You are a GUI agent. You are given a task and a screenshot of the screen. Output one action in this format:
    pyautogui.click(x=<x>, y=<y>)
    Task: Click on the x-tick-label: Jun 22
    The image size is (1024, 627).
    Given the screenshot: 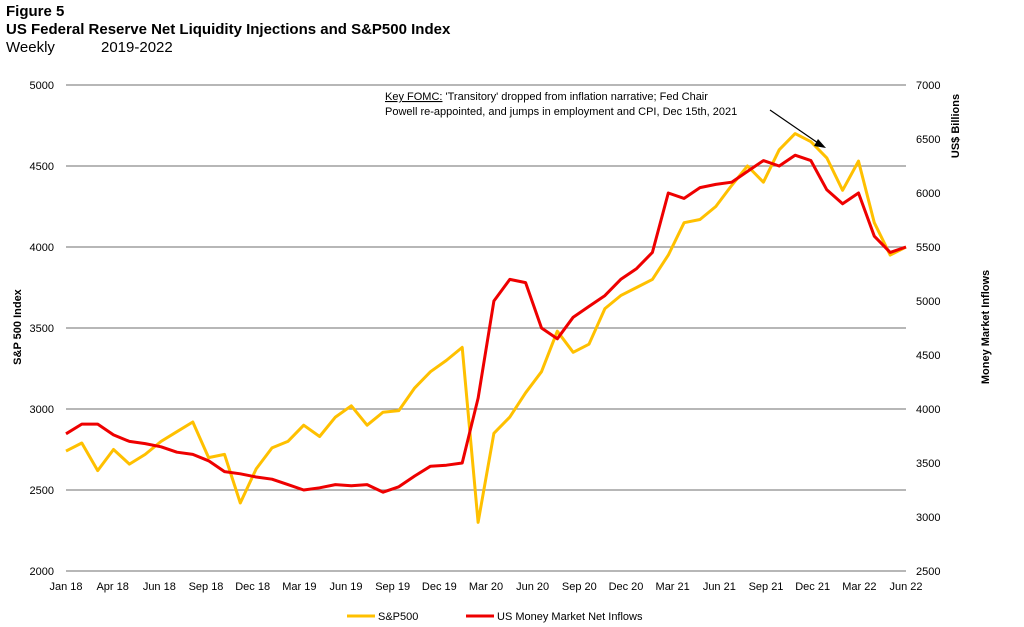 What is the action you would take?
    pyautogui.click(x=905, y=587)
    